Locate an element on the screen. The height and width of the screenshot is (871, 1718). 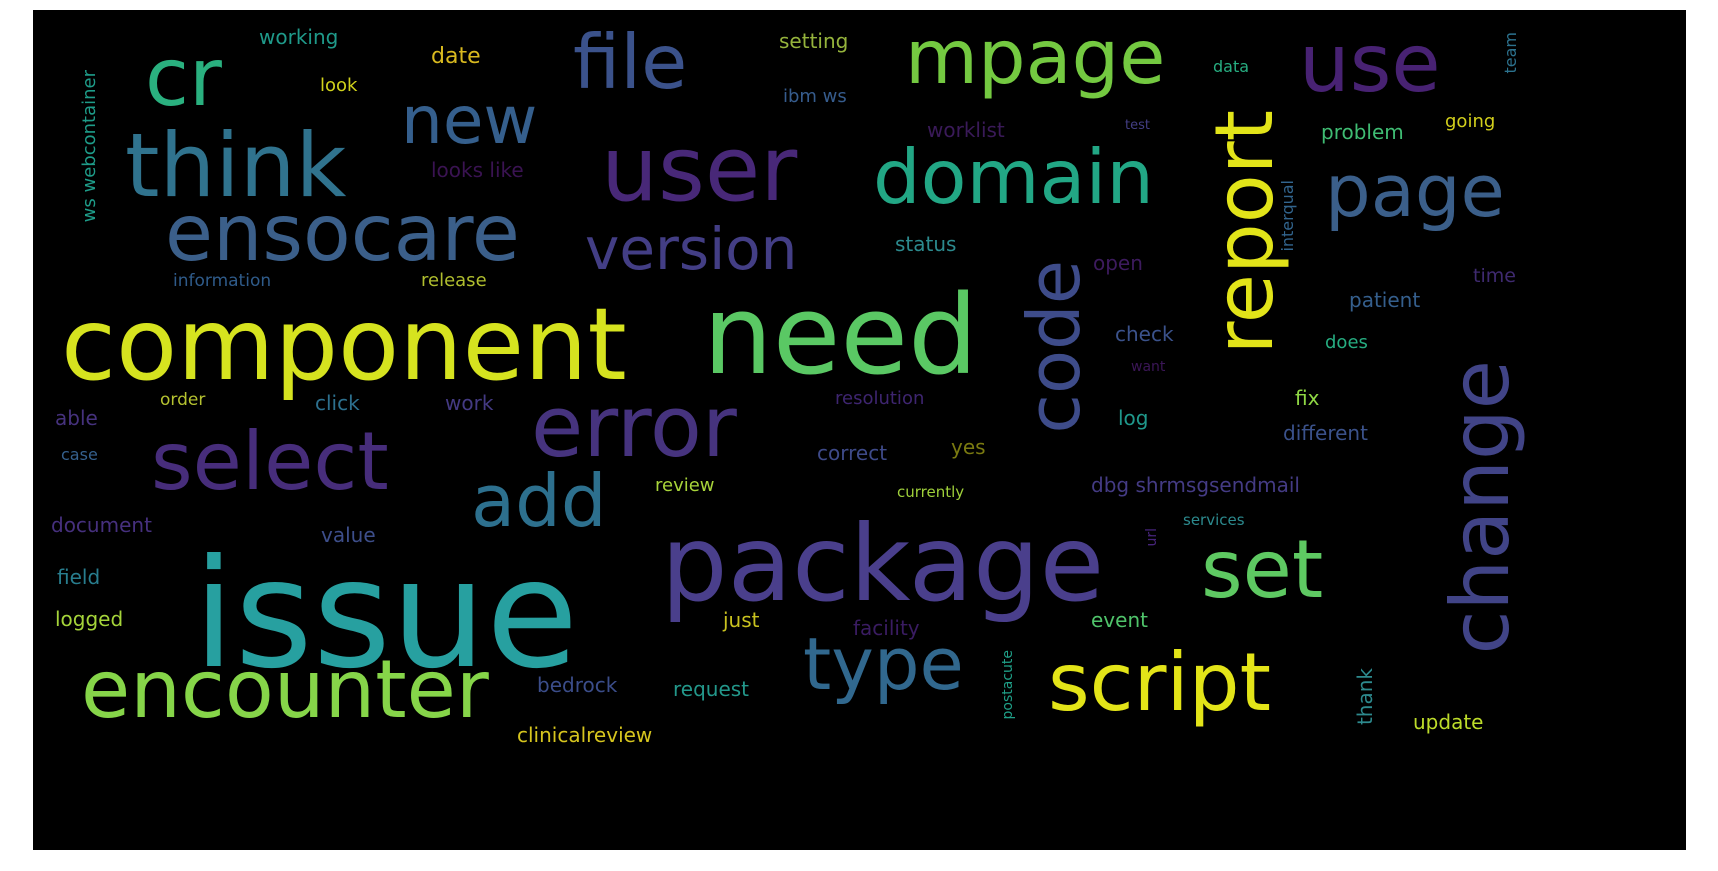
word-component: component is located at coordinates (344, 344).